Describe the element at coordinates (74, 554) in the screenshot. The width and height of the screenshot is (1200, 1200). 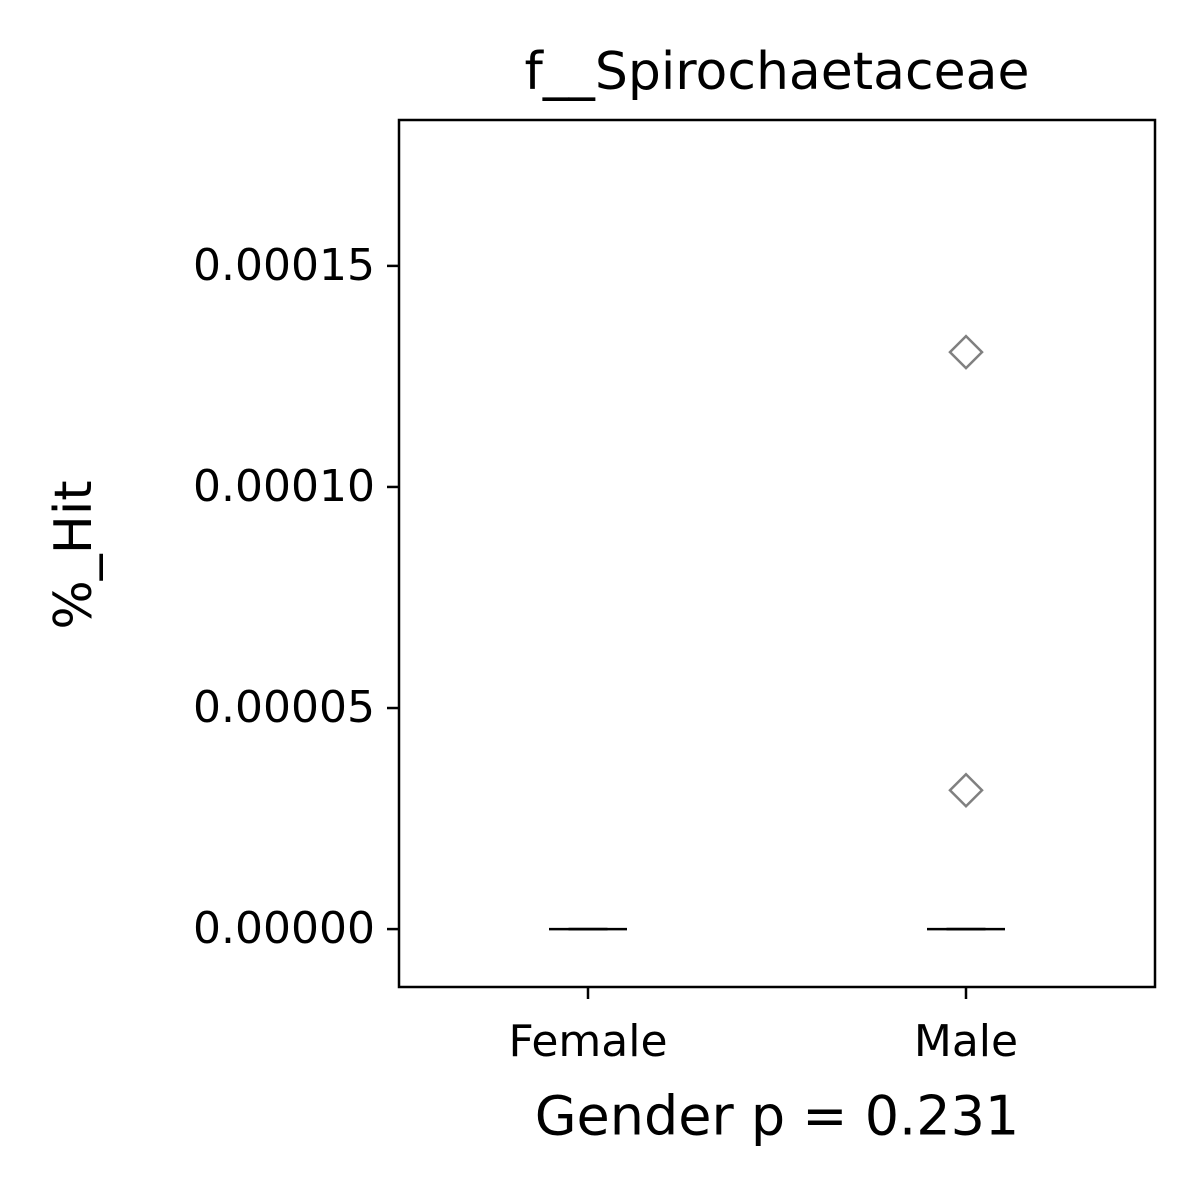
I see `y-axis-label: %_Hit` at that location.